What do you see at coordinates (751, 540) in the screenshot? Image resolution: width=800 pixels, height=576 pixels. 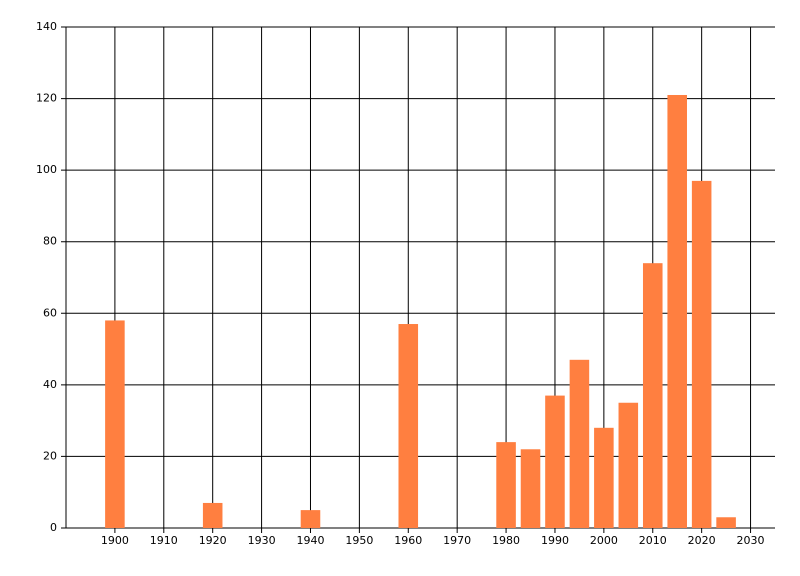 I see `x-tick-label: 2030` at bounding box center [751, 540].